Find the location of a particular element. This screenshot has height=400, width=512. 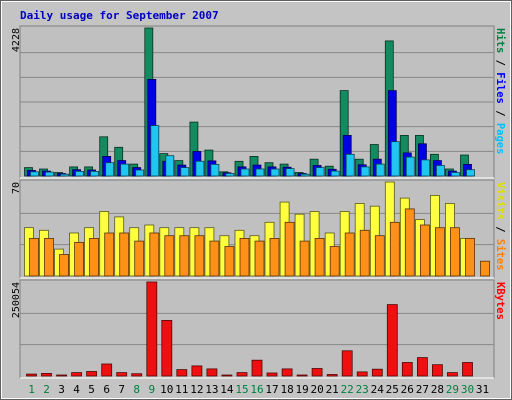

x-tick-label: 17 is located at coordinates (271, 389).